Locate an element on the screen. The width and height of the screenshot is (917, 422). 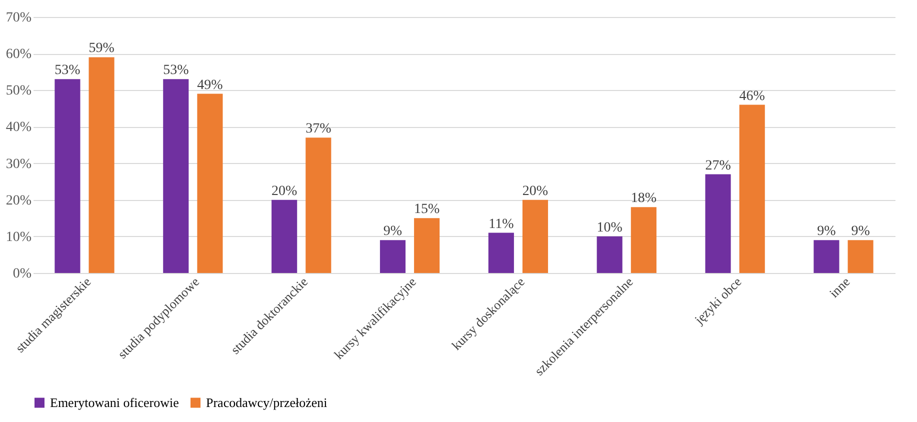
y-tick-label: 20% is located at coordinates (19, 200).